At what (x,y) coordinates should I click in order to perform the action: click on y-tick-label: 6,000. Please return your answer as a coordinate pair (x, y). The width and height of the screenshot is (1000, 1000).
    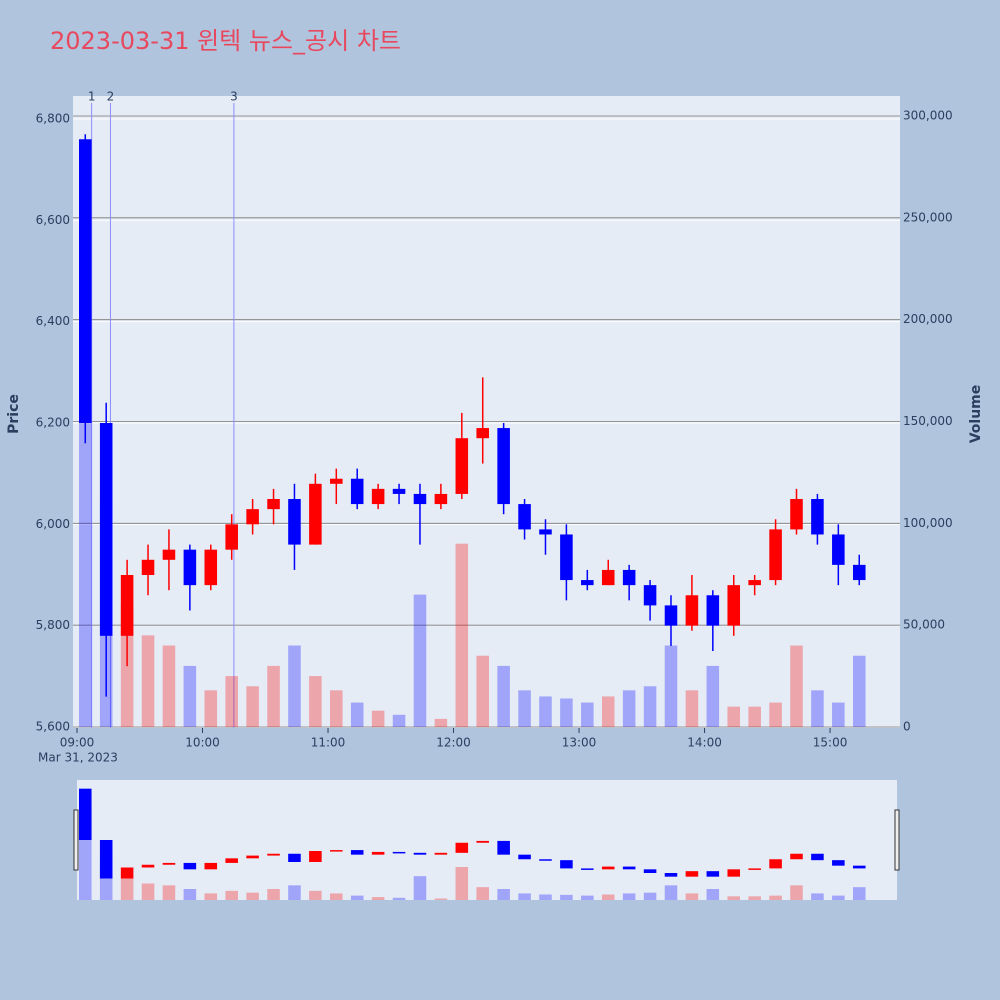
    Looking at the image, I should click on (53, 524).